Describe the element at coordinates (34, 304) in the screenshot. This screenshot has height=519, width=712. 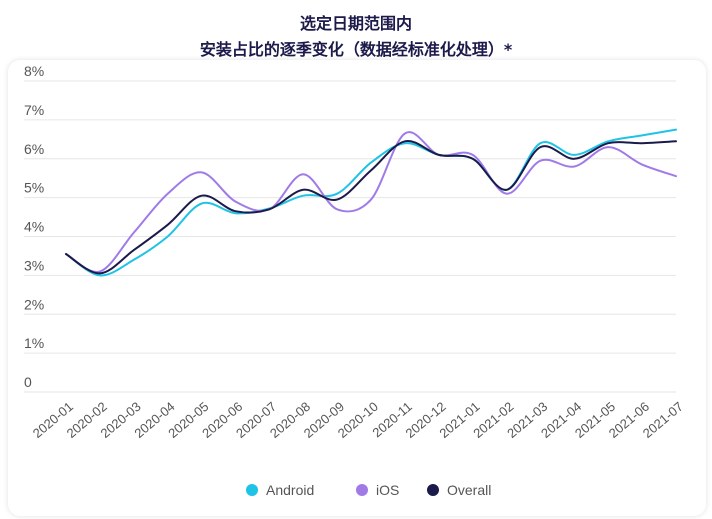
I see `y-tick-label: 2%` at that location.